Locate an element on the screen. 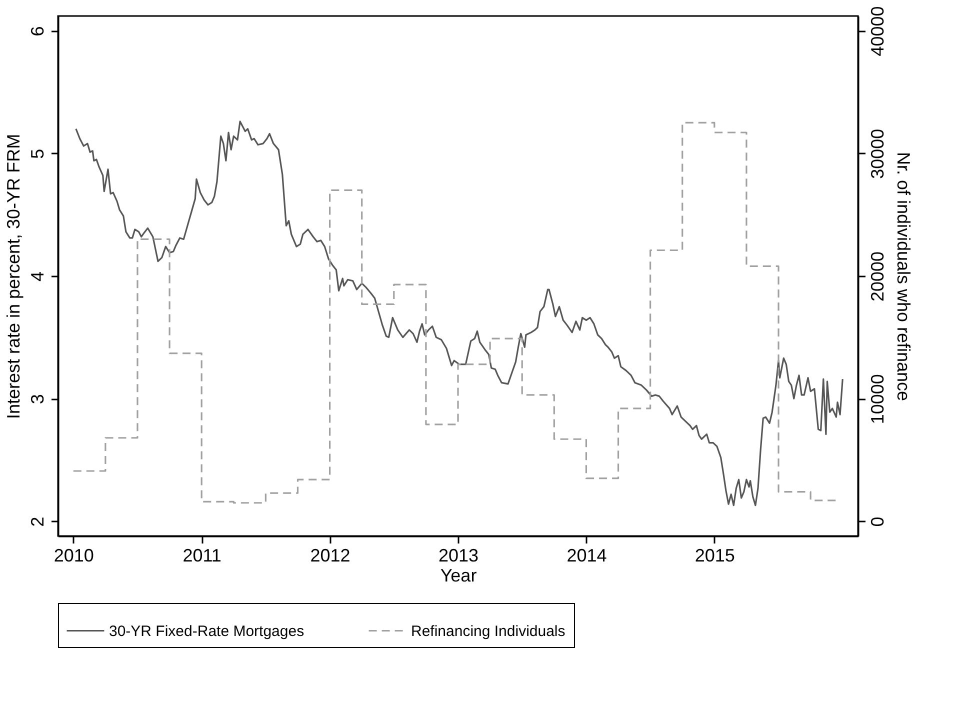 Image resolution: width=972 pixels, height=710 pixels. x-tick-label: 2015 is located at coordinates (714, 556).